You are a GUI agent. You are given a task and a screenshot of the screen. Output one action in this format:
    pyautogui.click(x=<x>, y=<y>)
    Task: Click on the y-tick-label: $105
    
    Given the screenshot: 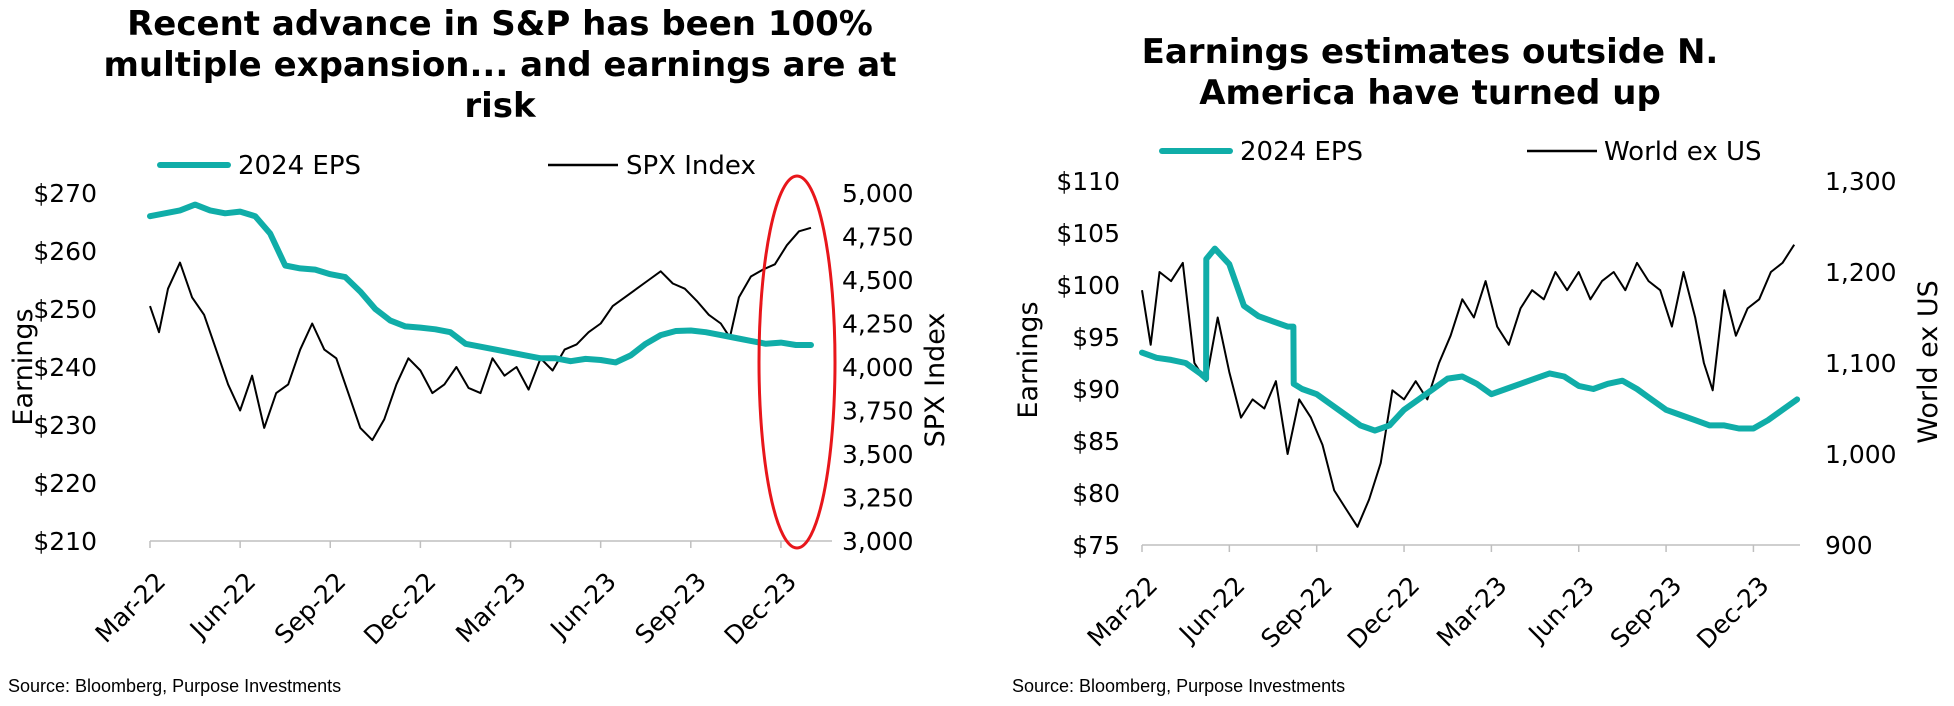 What is the action you would take?
    pyautogui.click(x=1088, y=233)
    